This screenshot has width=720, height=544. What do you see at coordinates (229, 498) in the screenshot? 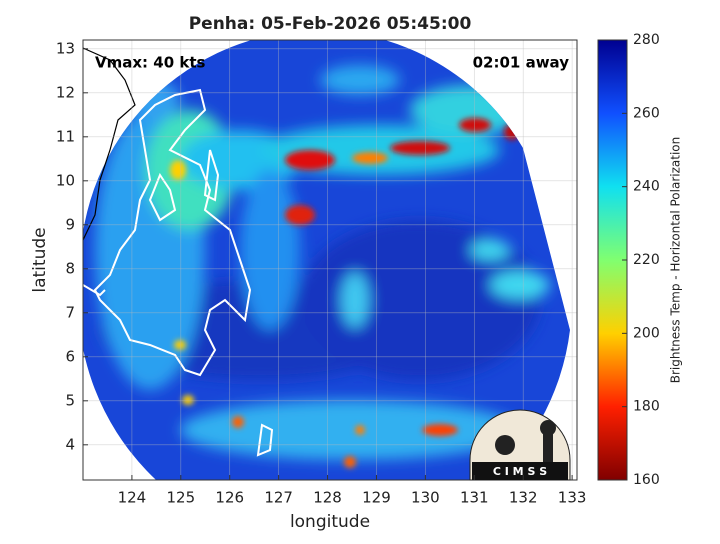
I see `x-tick-label: 126` at bounding box center [229, 498].